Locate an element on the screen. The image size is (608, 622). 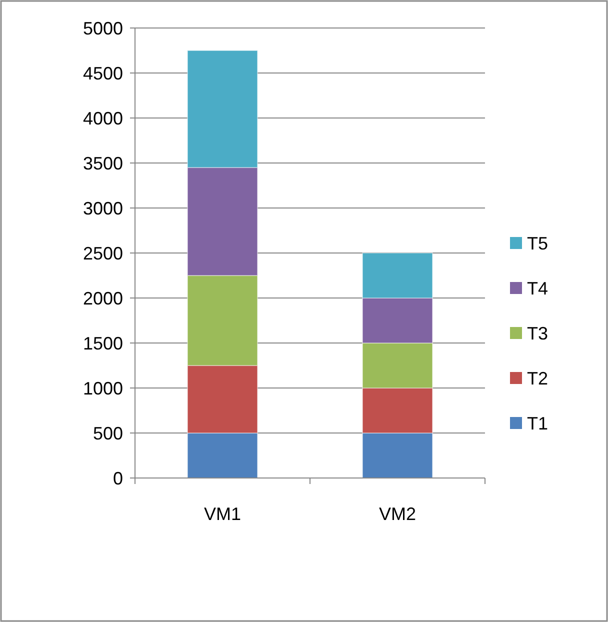
y-tick-label: 2500 is located at coordinates (102, 253).